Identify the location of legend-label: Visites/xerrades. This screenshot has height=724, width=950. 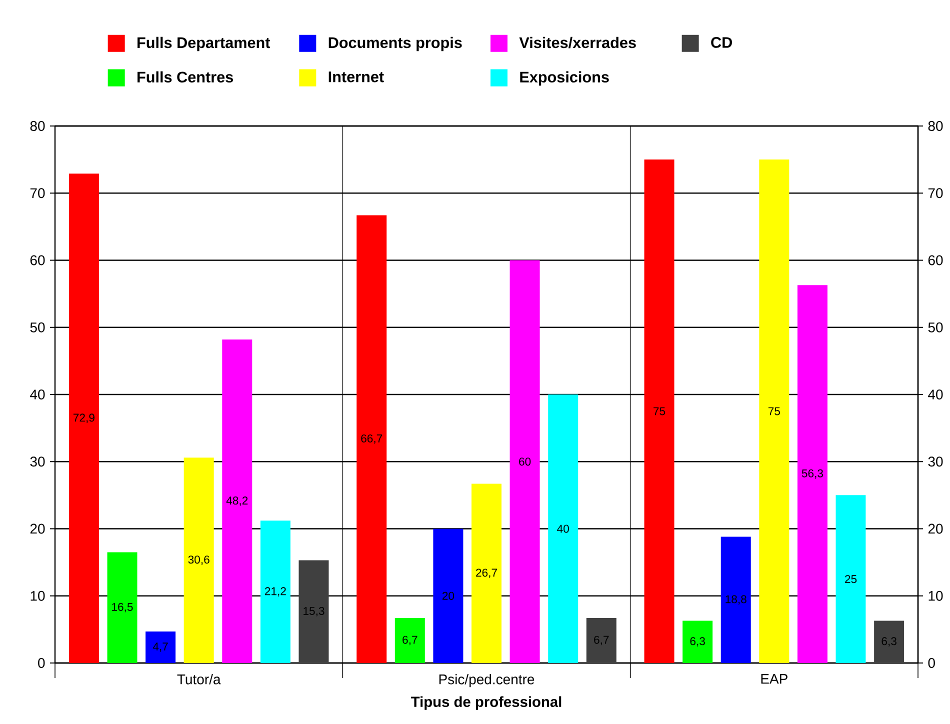
(577, 42).